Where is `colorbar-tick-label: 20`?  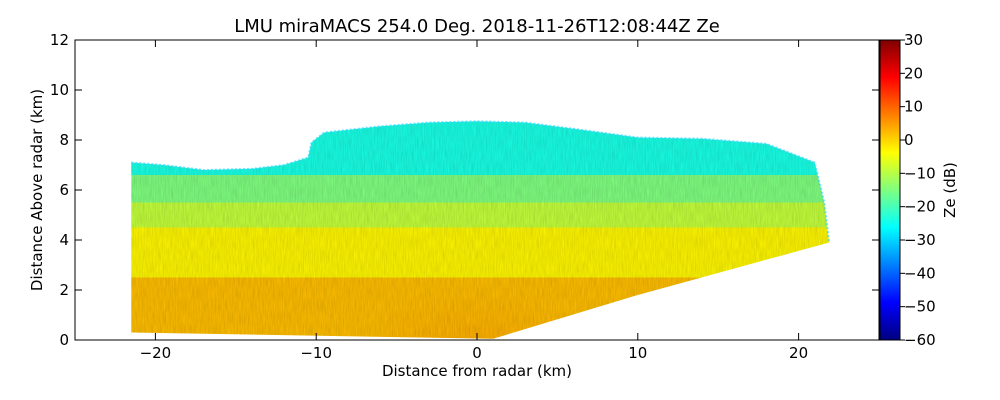
colorbar-tick-label: 20 is located at coordinates (913, 73).